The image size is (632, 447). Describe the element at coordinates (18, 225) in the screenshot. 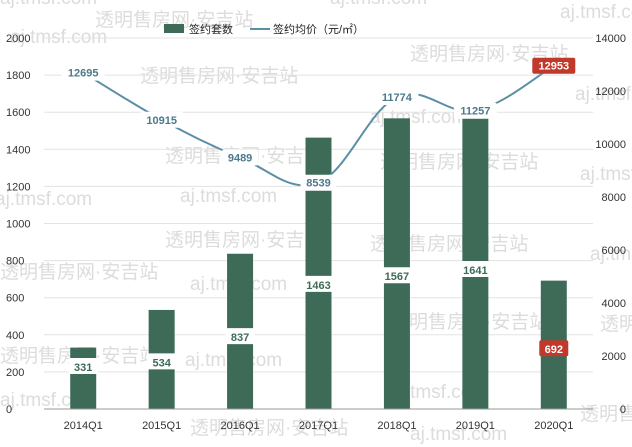

I see `y-left-tick-label: 1000` at that location.